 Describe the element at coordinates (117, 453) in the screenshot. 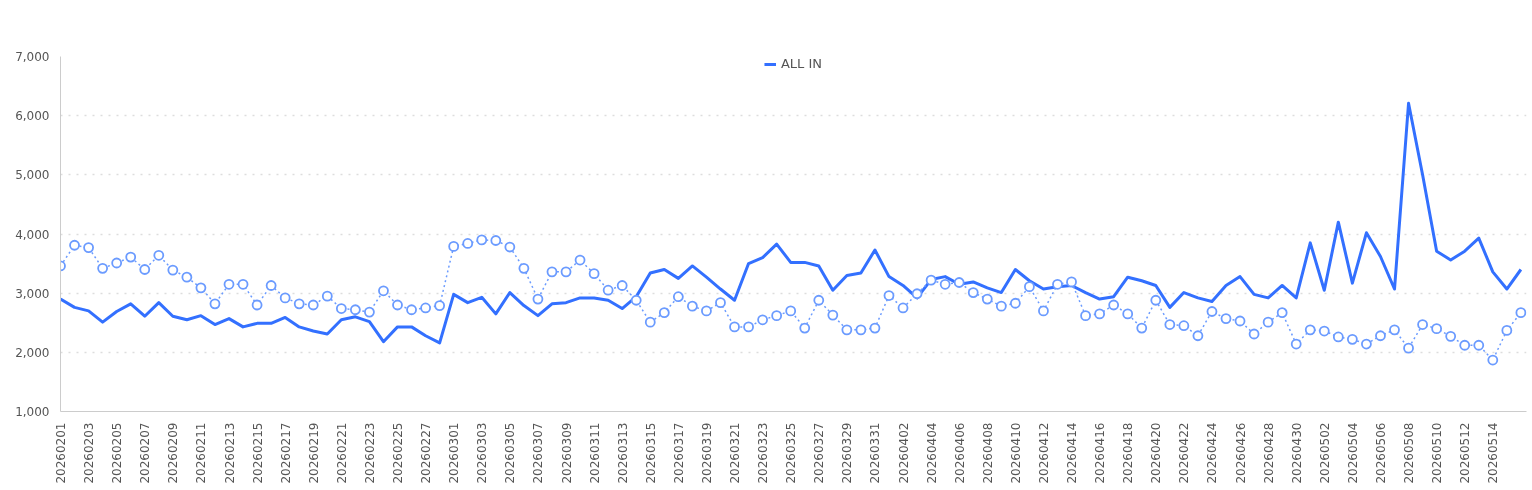

I see `x-tick-label: 20260205` at that location.